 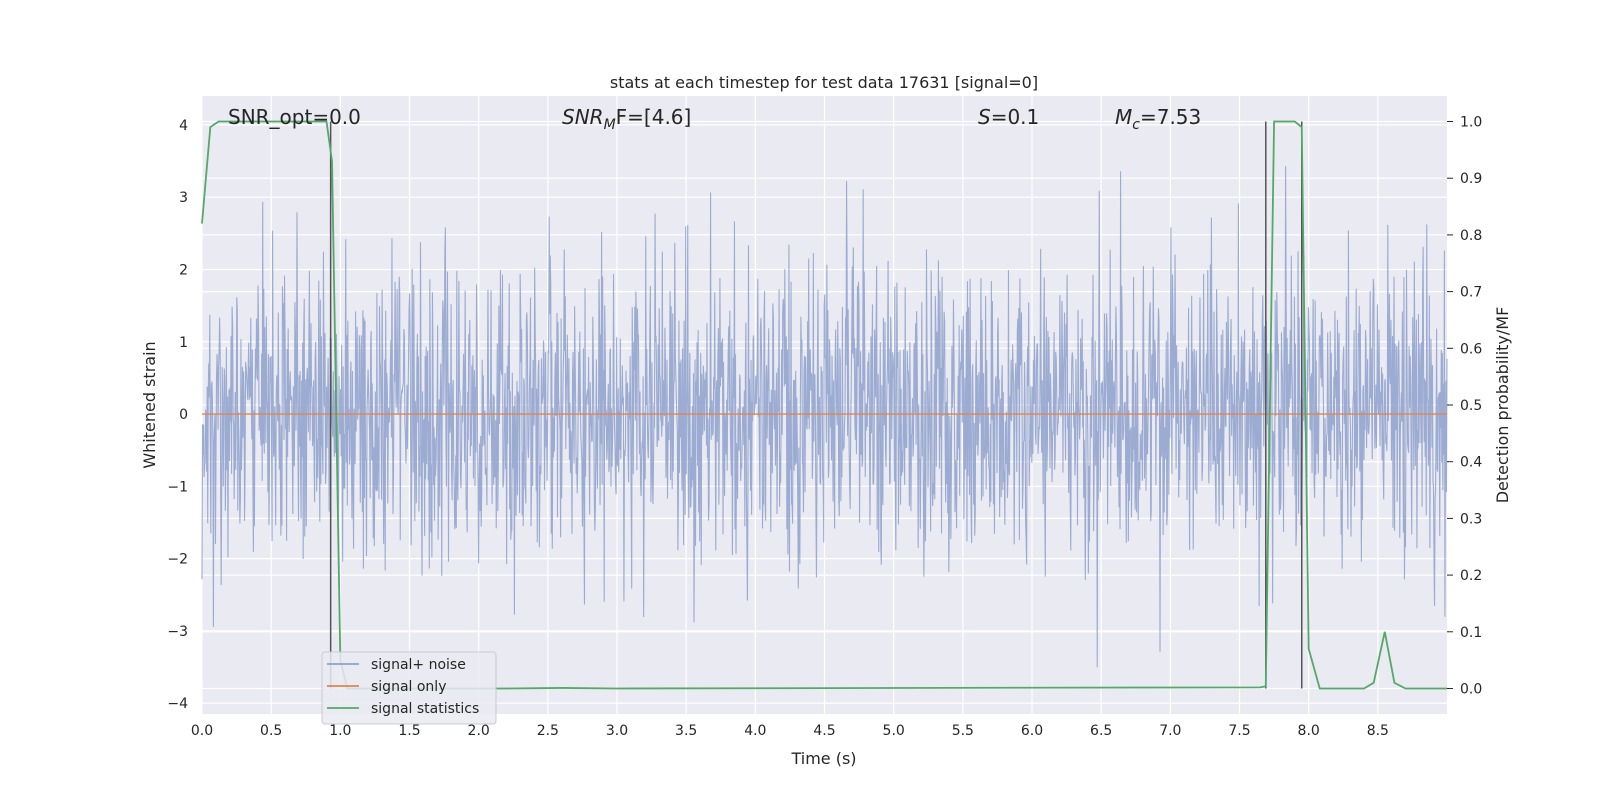 What do you see at coordinates (1471, 236) in the screenshot?
I see `y2-tick-label: 0.8` at bounding box center [1471, 236].